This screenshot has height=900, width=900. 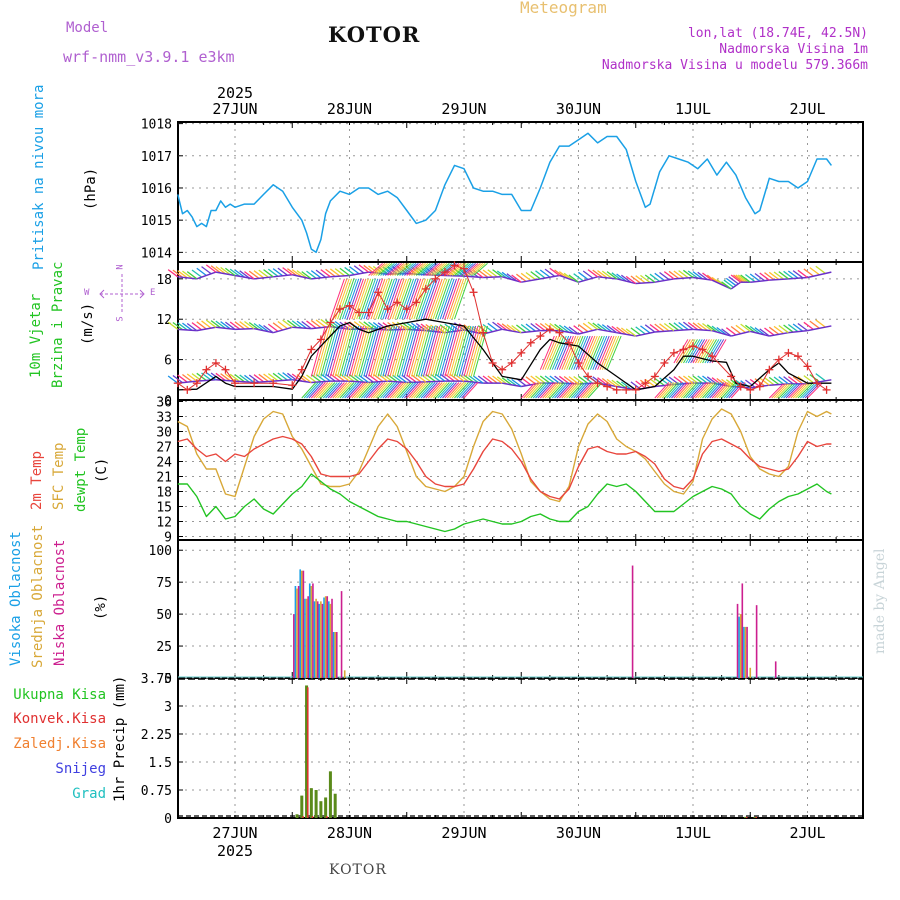 I want to click on cloud-bar-mid, so click(x=321, y=639).